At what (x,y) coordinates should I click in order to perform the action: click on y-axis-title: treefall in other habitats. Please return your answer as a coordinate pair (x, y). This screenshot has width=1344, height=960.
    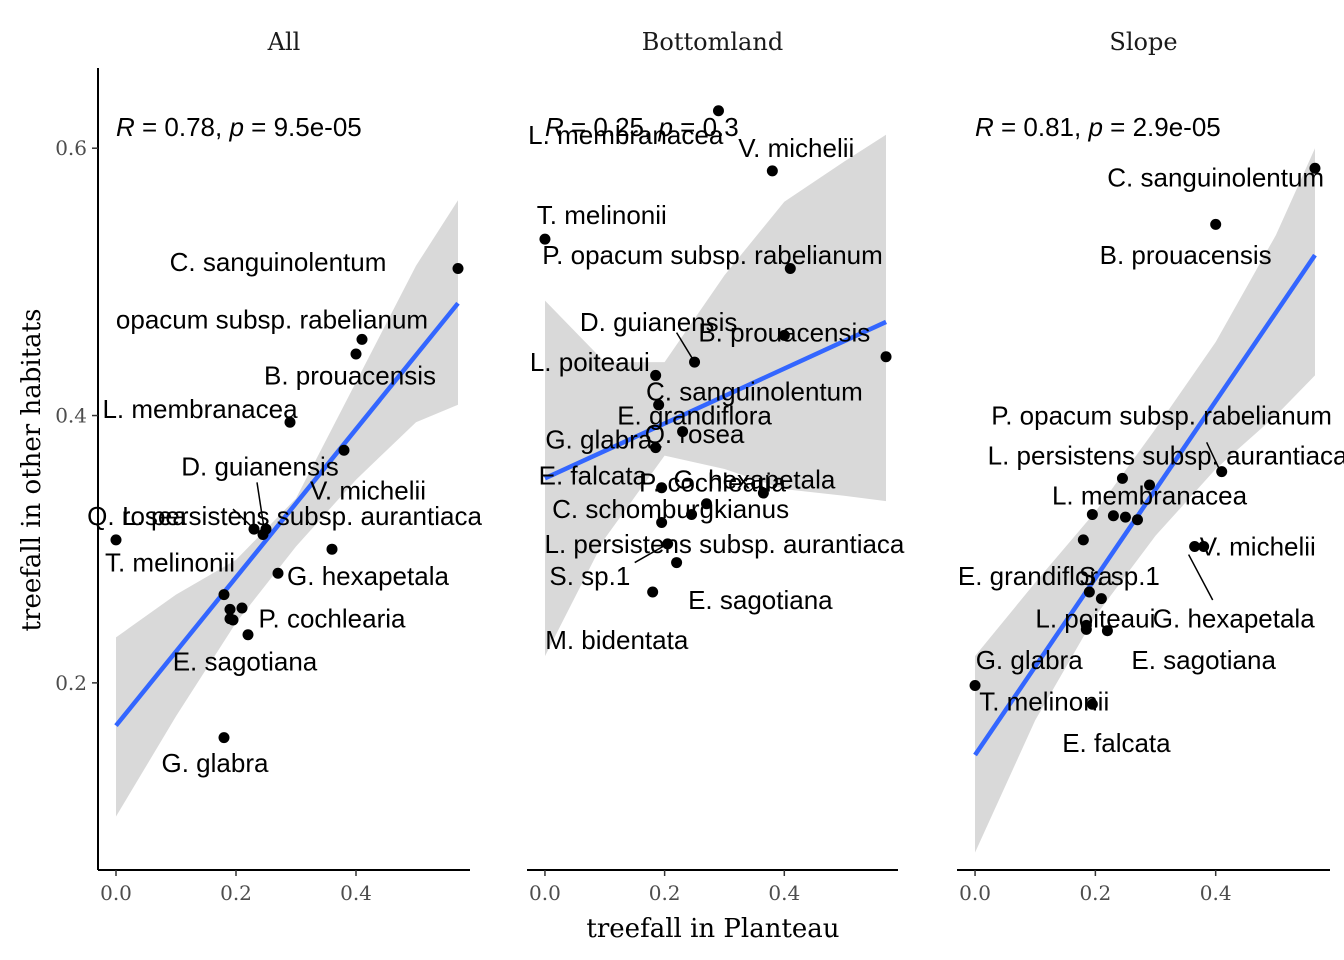
    Looking at the image, I should click on (32, 470).